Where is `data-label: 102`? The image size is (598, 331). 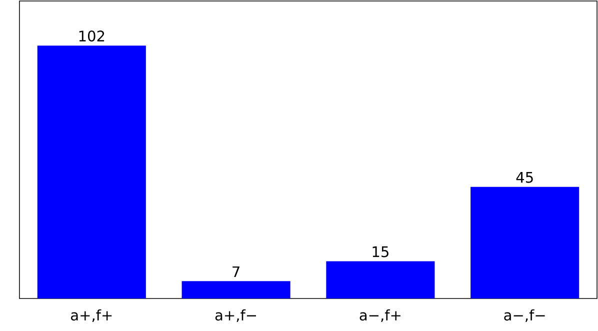 data-label: 102 is located at coordinates (91, 36).